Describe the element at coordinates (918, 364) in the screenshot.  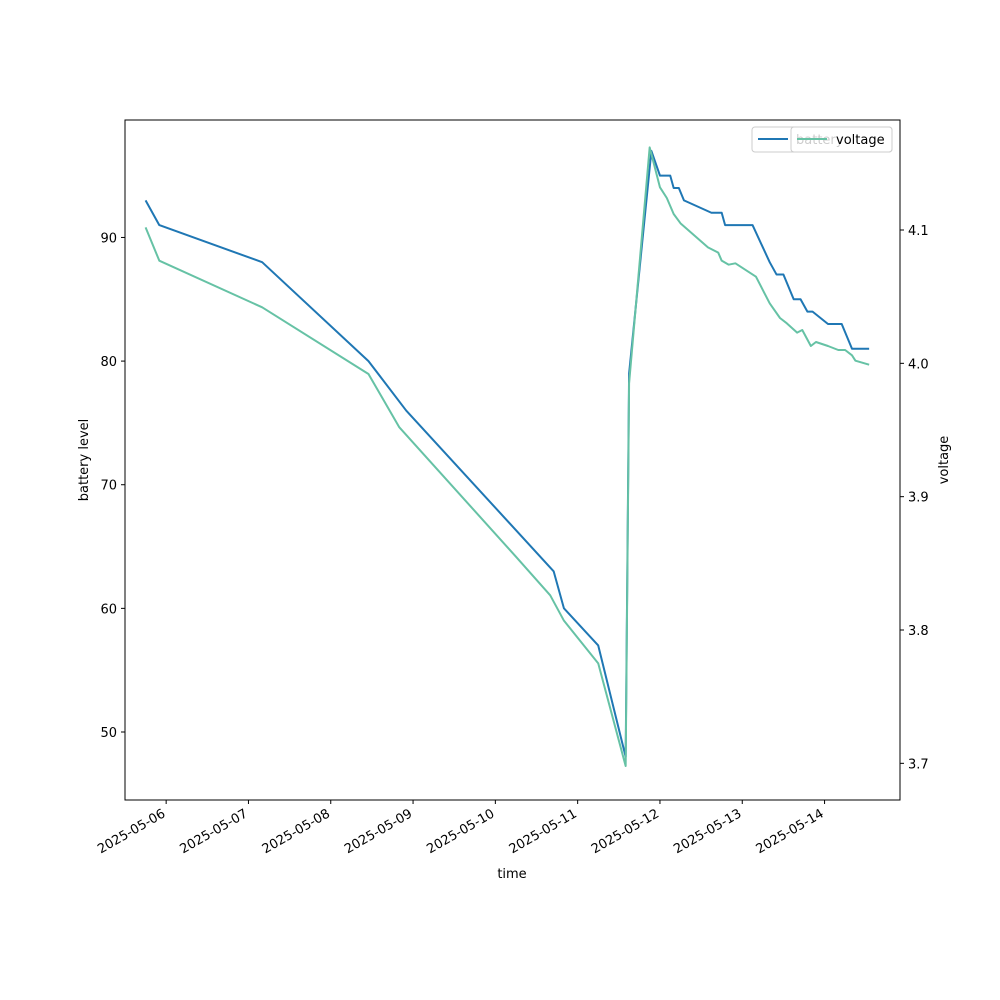
I see `y-right-tick-label: 4.0` at that location.